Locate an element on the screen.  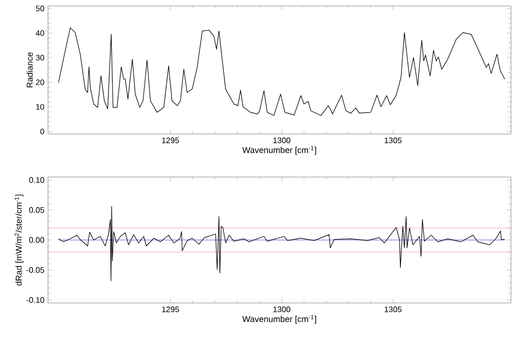
y-axis-title: dRad [mW/m$^{2}$/ster/cm$^{-1}$] is located at coordinates (19, 240).